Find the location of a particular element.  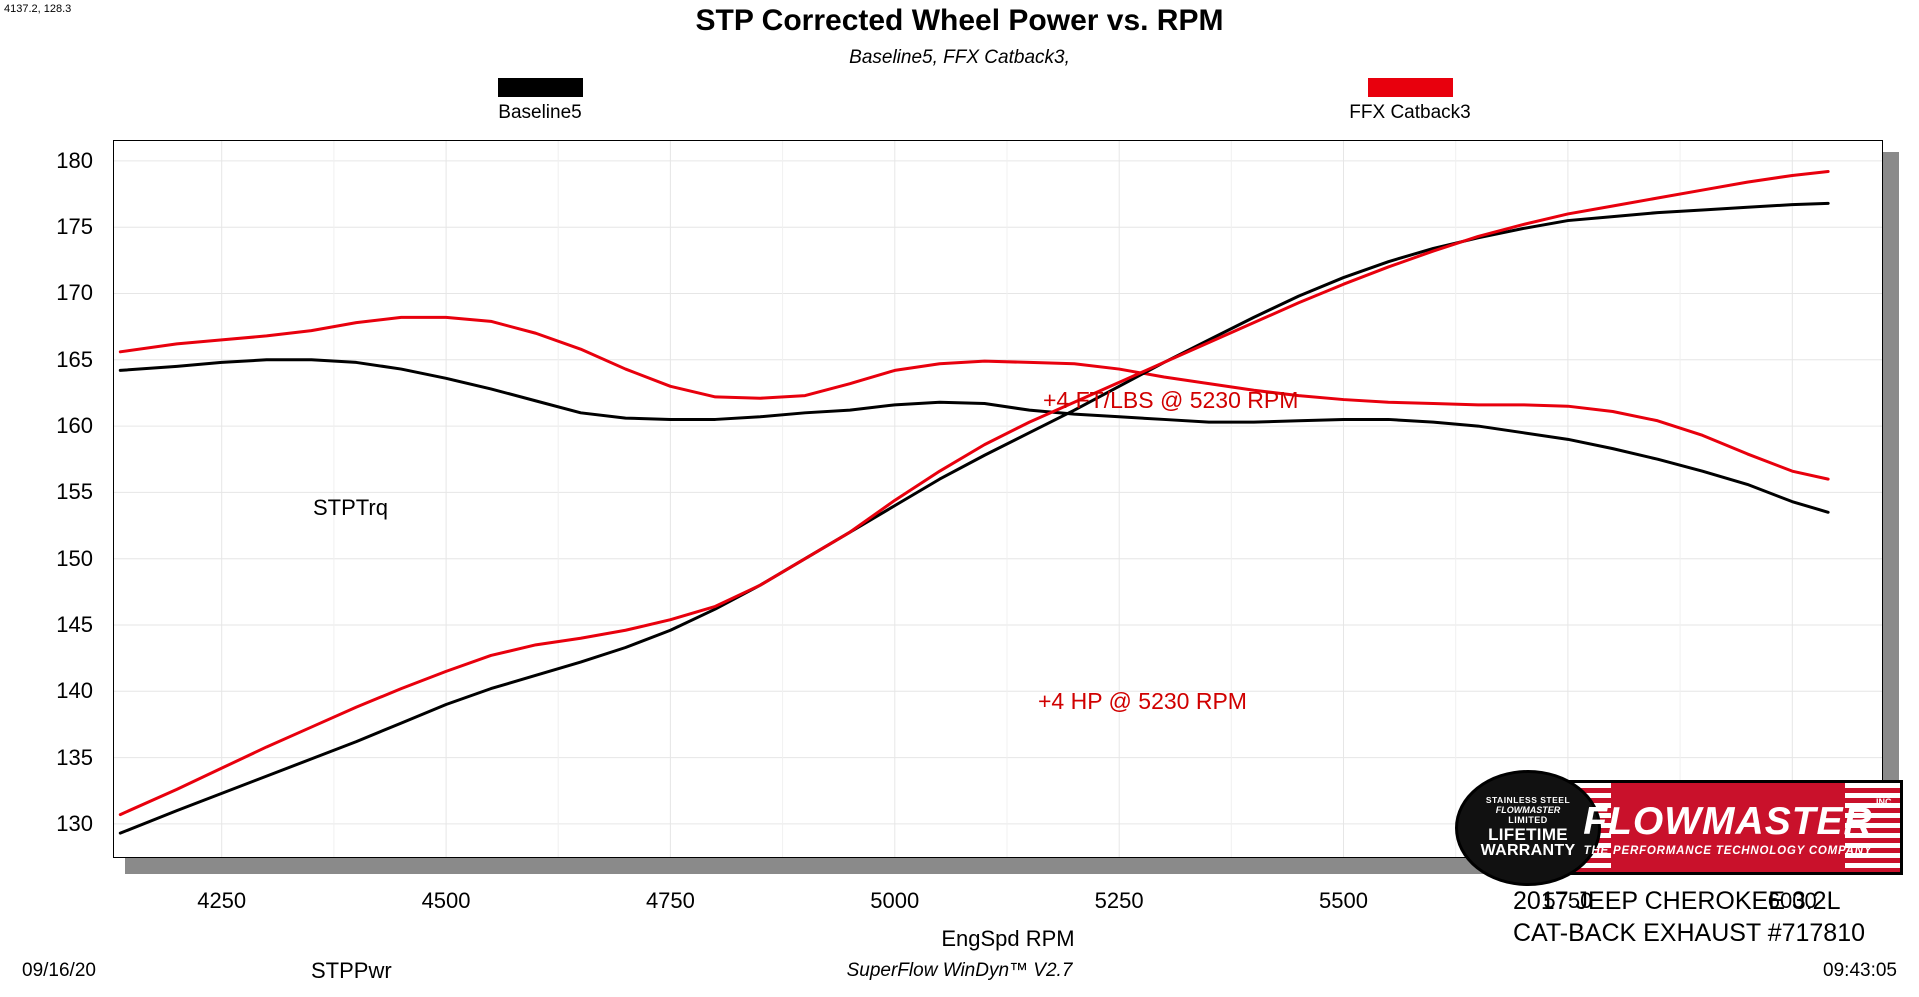

logo-inc-mark: INC. is located at coordinates (1885, 802).